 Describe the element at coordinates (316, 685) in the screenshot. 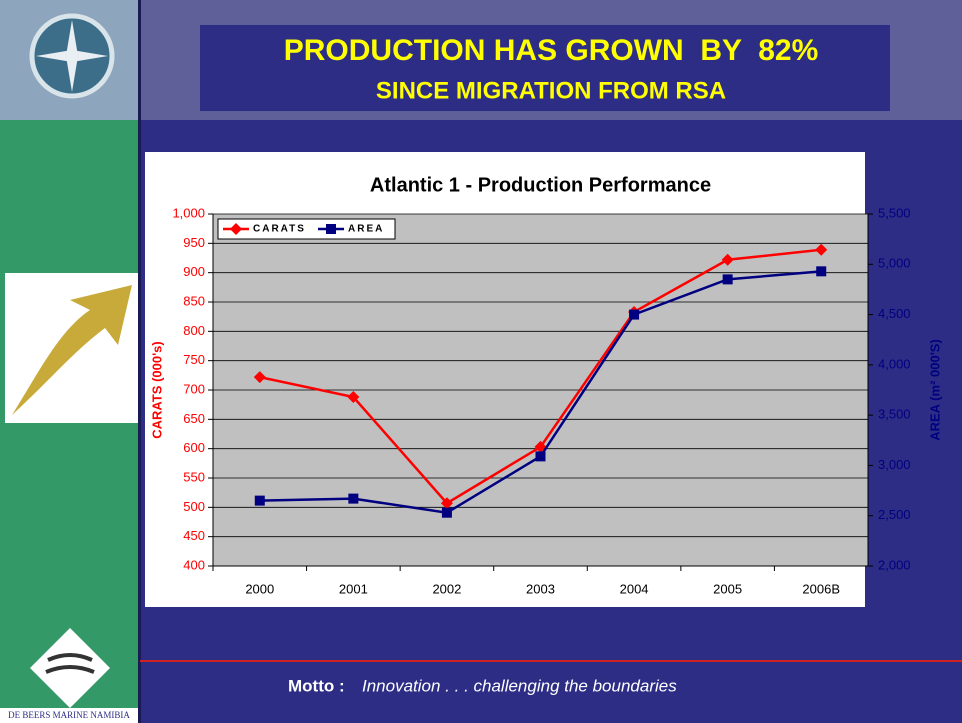

I see `motto-label: Motto :` at that location.